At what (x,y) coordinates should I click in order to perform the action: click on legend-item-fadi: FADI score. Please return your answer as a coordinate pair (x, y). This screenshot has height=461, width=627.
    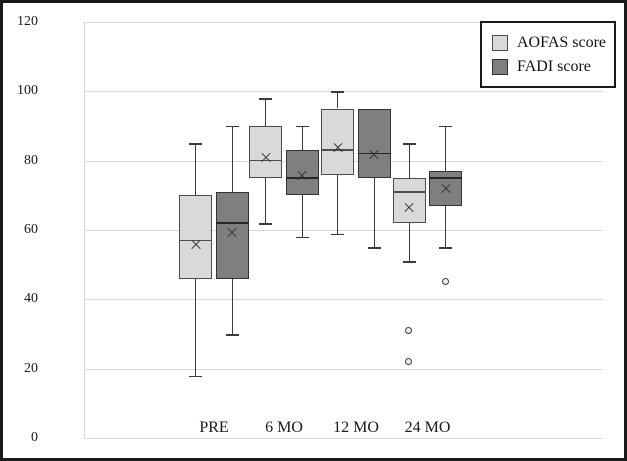
    Looking at the image, I should click on (553, 67).